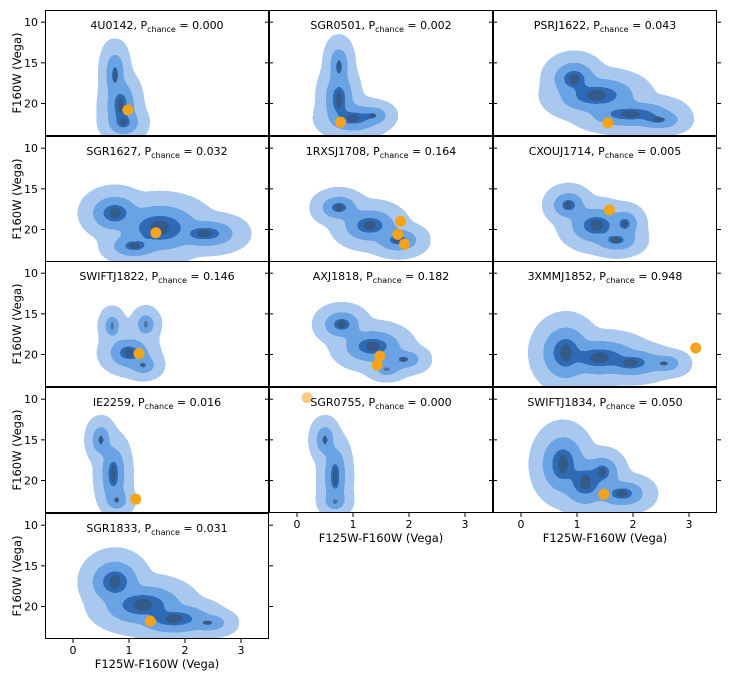 This screenshot has height=679, width=748. Describe the element at coordinates (156, 152) in the screenshot. I see `panel-title: SGR1627, Pchance = 0.032` at that location.